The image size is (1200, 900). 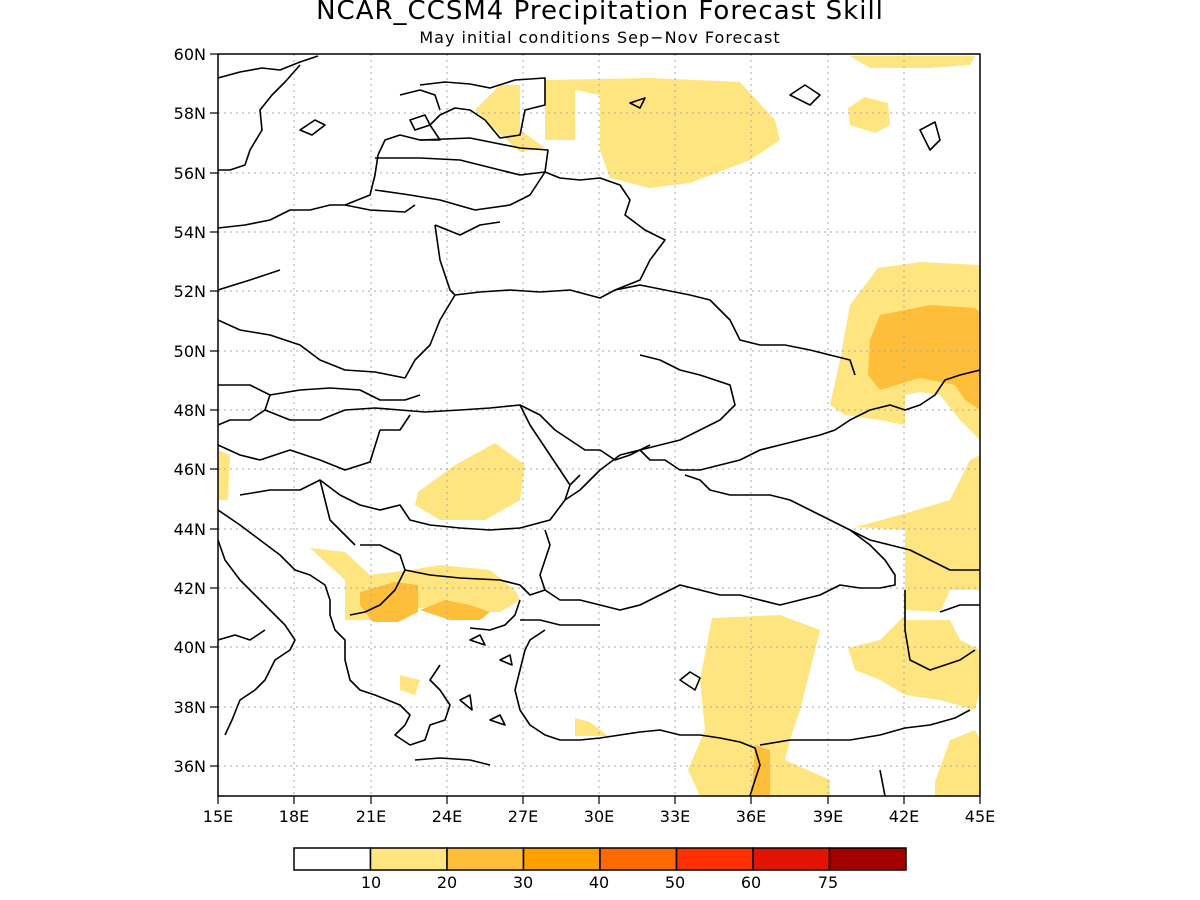 I want to click on colorbar-label: 75, so click(x=828, y=882).